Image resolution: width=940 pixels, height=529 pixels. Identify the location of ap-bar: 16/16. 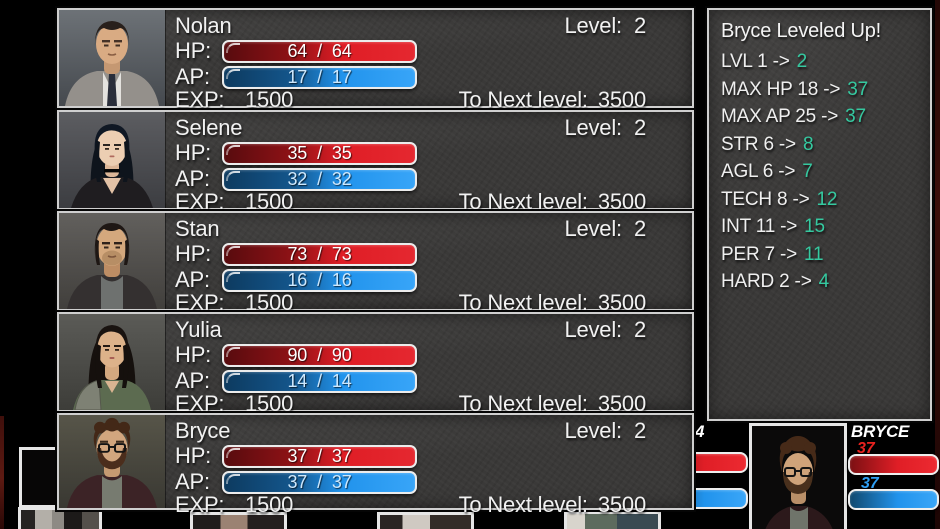
(319, 280).